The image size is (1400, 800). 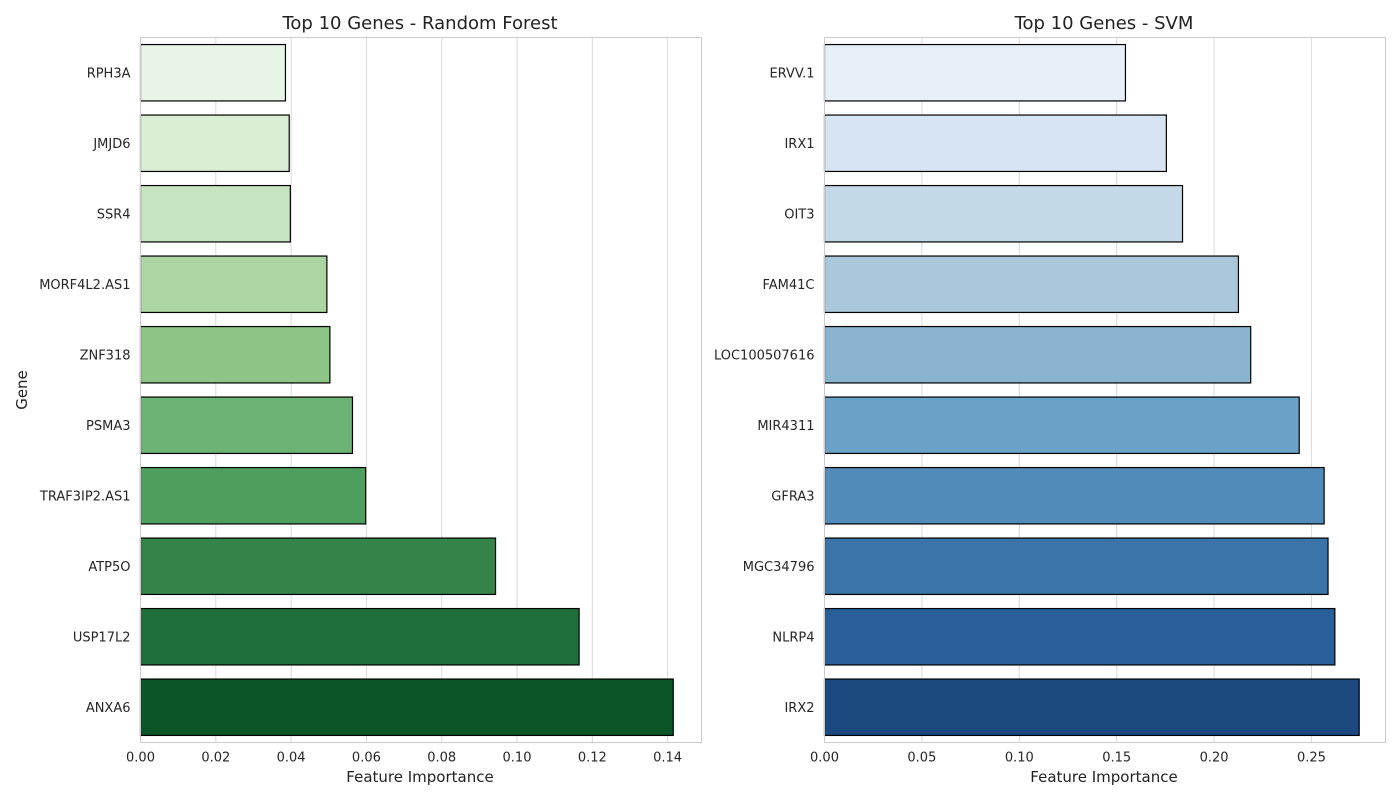 What do you see at coordinates (105, 355) in the screenshot?
I see `y-tick-label: ZNF318` at bounding box center [105, 355].